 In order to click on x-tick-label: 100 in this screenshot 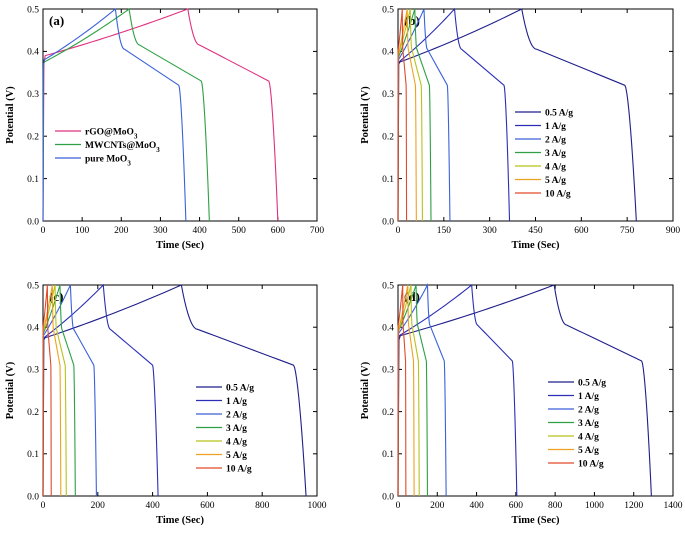, I will do `click(82, 231)`.